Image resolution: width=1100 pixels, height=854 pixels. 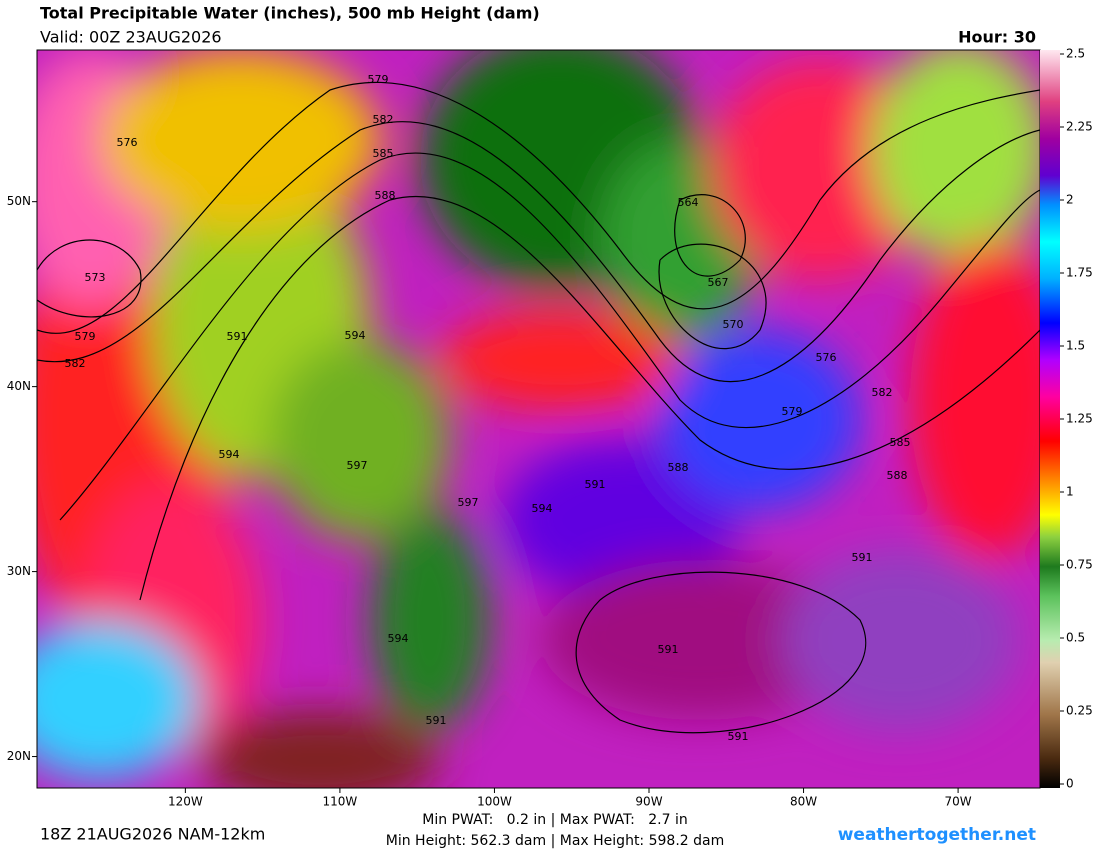 I want to click on lon-tick-label: 120W, so click(x=185, y=802).